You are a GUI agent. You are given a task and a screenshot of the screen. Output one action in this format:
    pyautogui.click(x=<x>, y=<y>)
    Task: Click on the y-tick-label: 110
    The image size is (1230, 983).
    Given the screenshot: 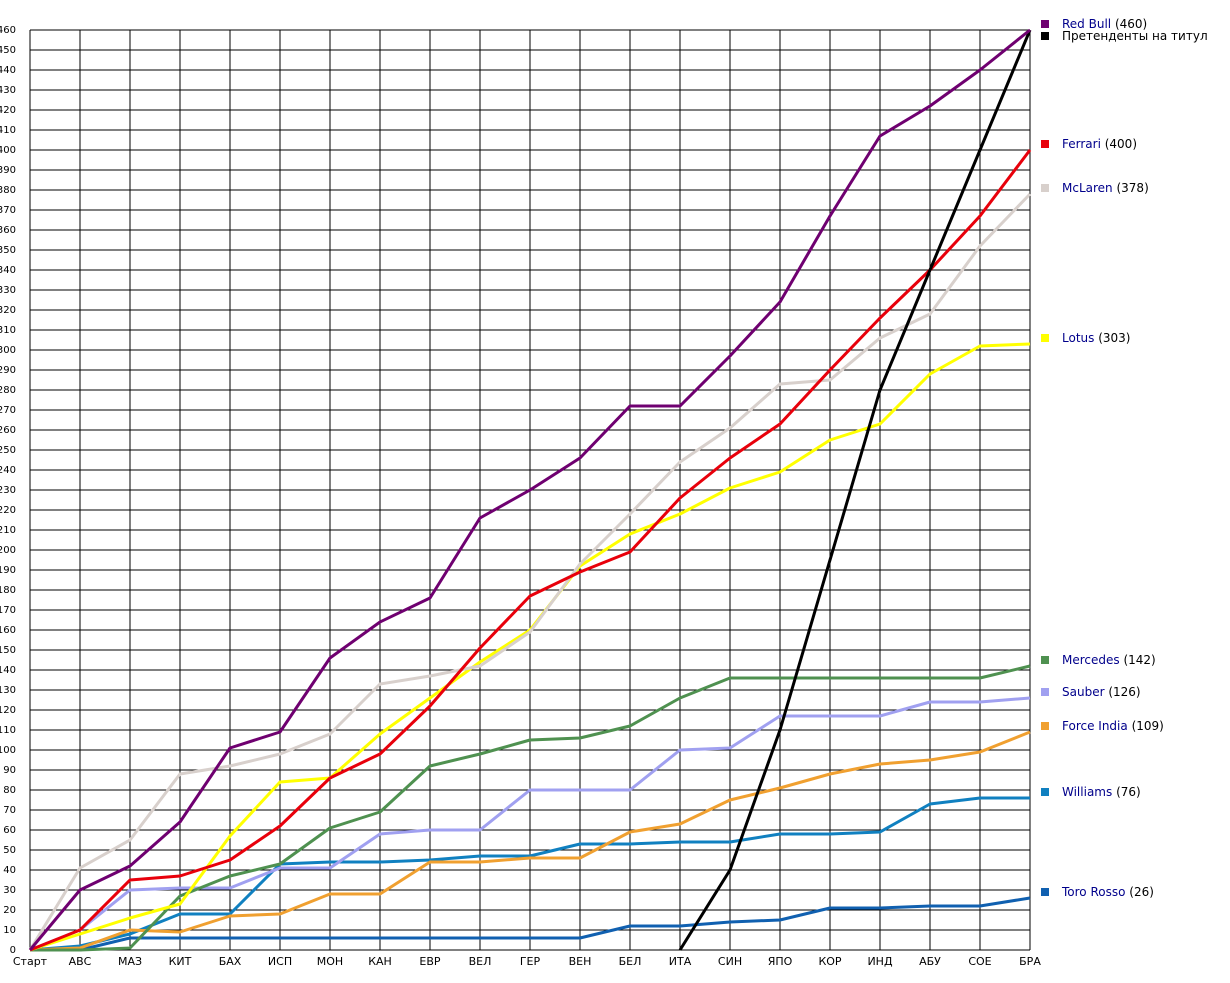 What is the action you would take?
    pyautogui.click(x=8, y=730)
    